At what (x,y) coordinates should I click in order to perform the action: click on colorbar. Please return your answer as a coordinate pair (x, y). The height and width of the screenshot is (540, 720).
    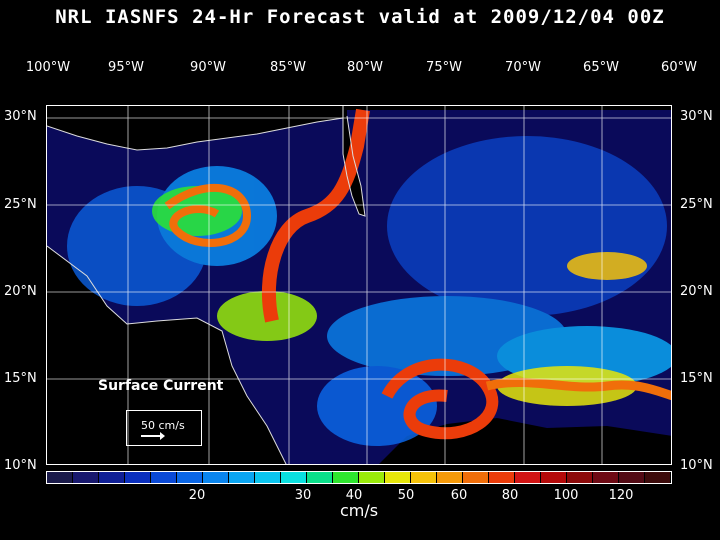
    Looking at the image, I should click on (359, 477).